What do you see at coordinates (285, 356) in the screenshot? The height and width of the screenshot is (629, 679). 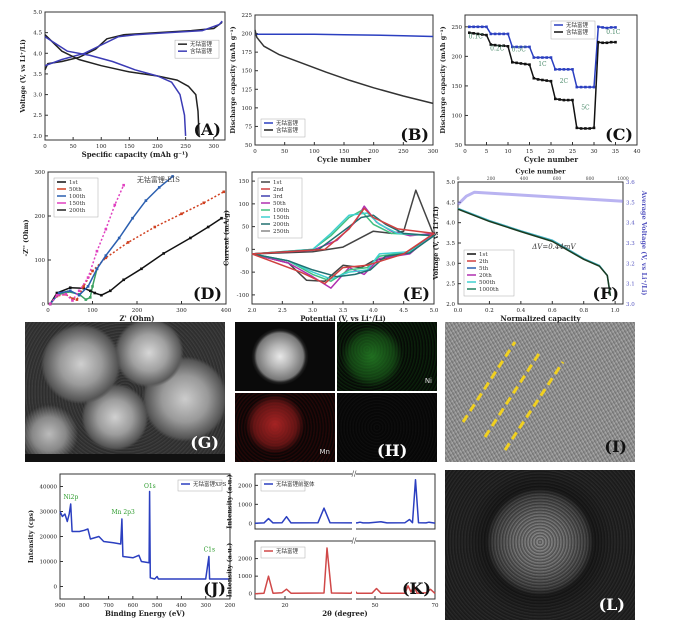 I see `eds-sem-quadrant` at bounding box center [285, 356].